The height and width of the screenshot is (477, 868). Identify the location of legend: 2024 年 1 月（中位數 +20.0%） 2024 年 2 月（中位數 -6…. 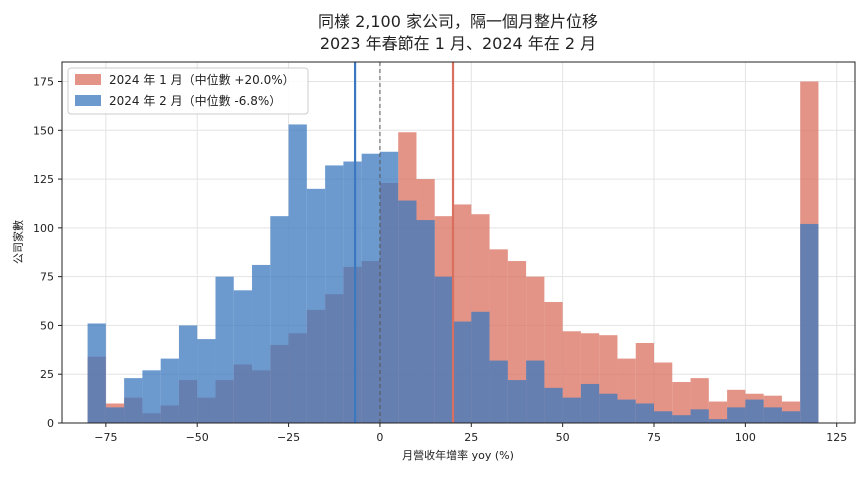
(188, 91).